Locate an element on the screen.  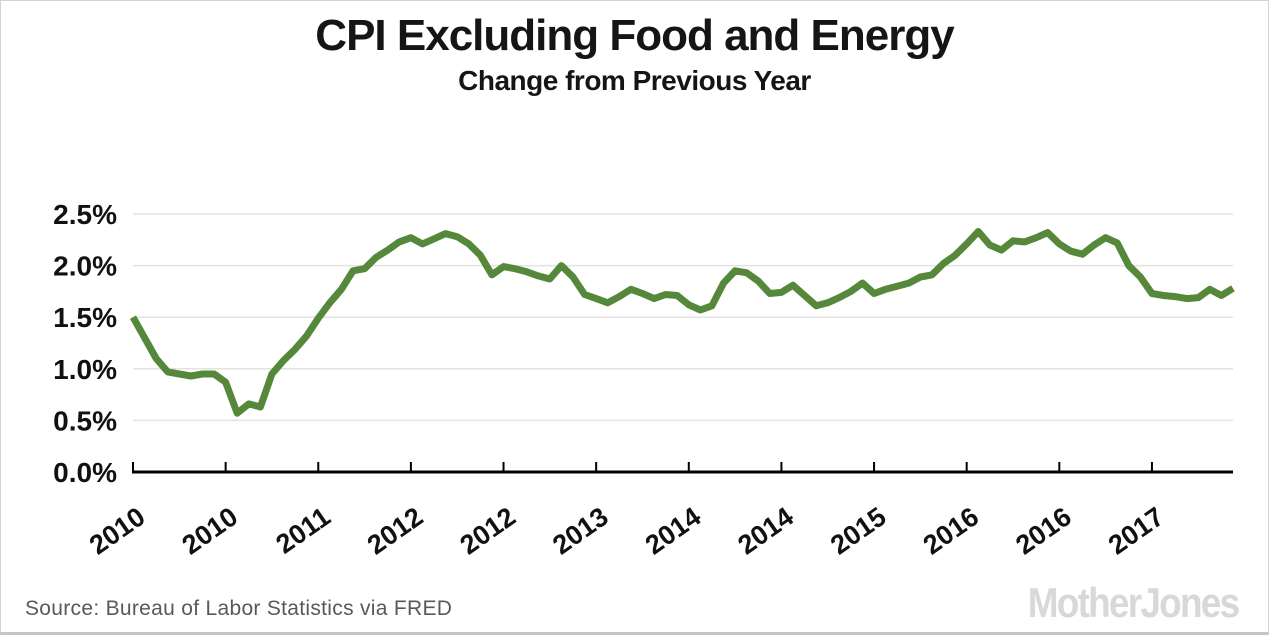
y-axis-tick-label: 2.5% is located at coordinates (85, 214).